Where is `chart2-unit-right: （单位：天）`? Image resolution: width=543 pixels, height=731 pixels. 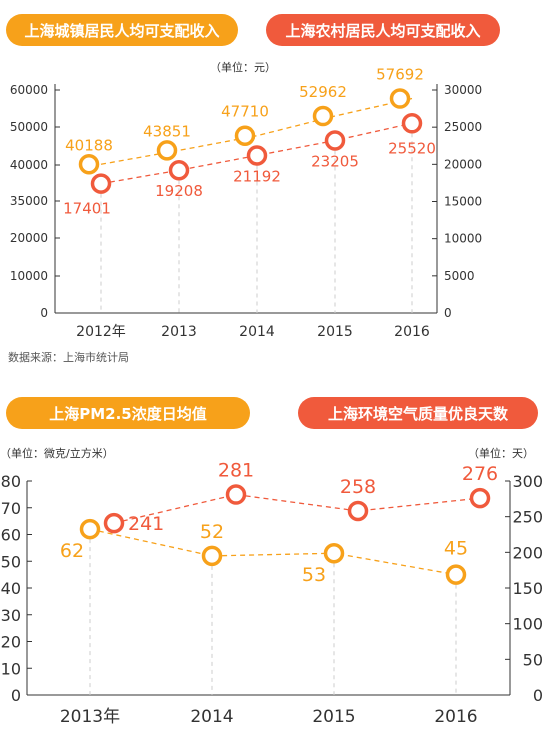 chart2-unit-right: （单位：天） is located at coordinates (501, 453).